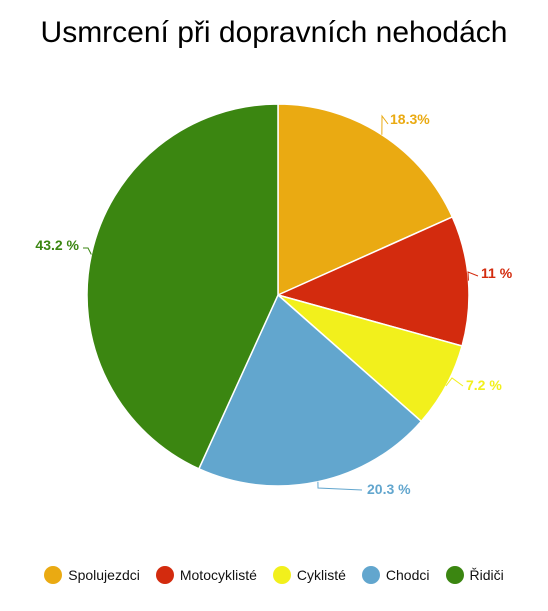 This screenshot has width=548, height=611. I want to click on legend-label-2: Cyklisté, so click(321, 575).